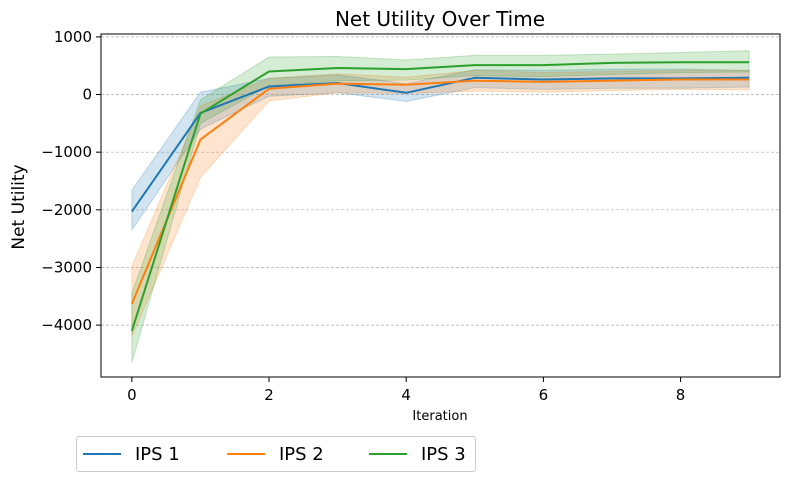 The image size is (789, 486). I want to click on y-tick-label: −4000, so click(66, 325).